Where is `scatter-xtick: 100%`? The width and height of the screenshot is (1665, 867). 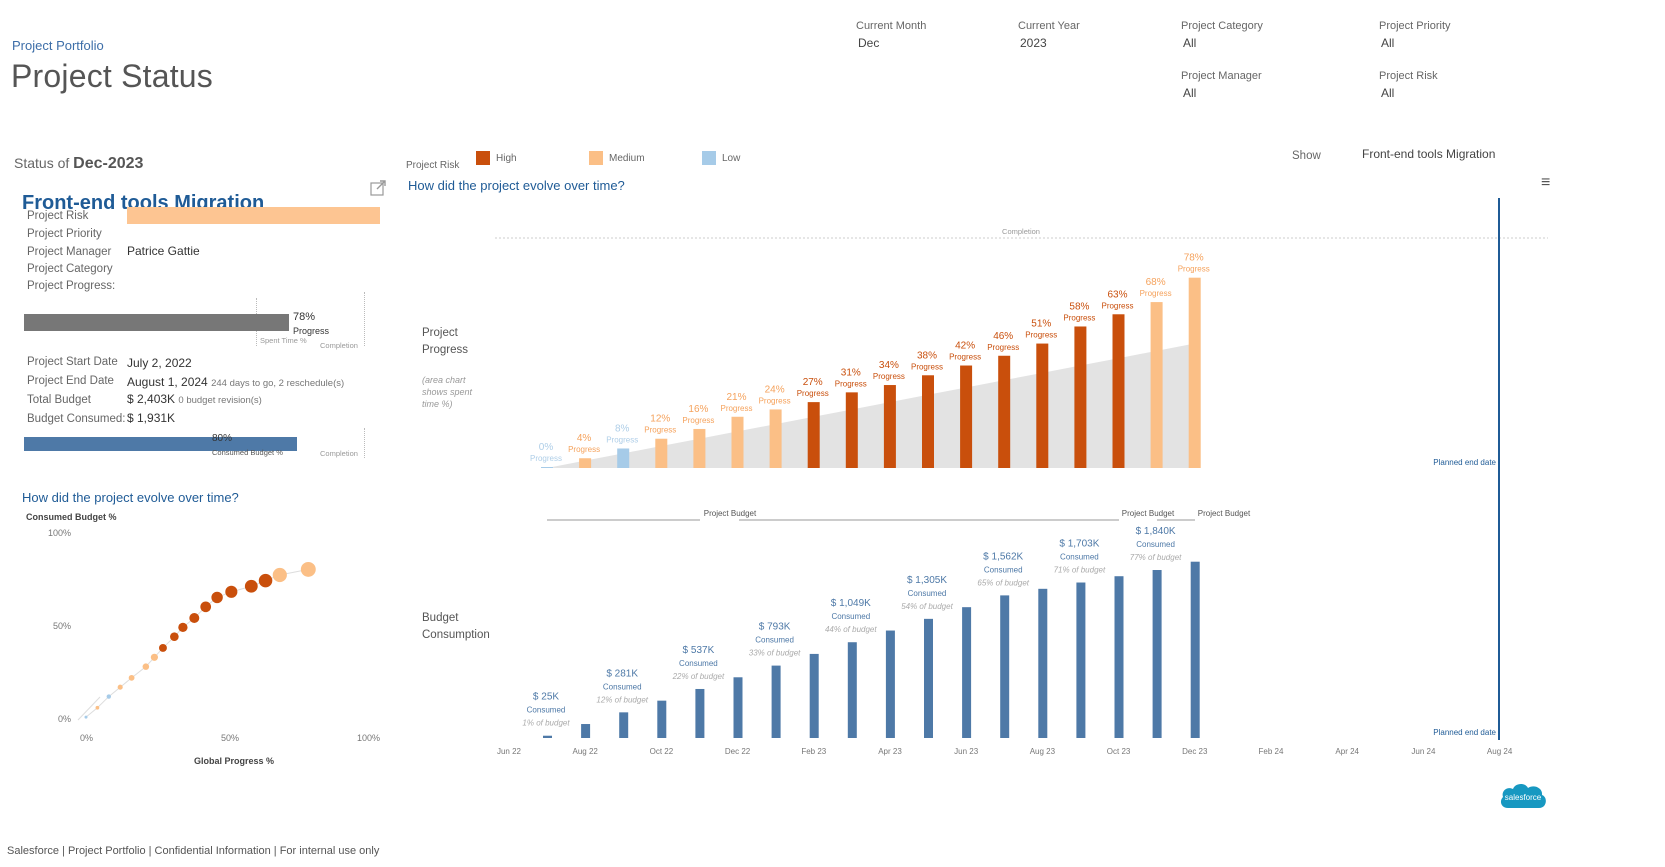
scatter-xtick: 100% is located at coordinates (369, 738).